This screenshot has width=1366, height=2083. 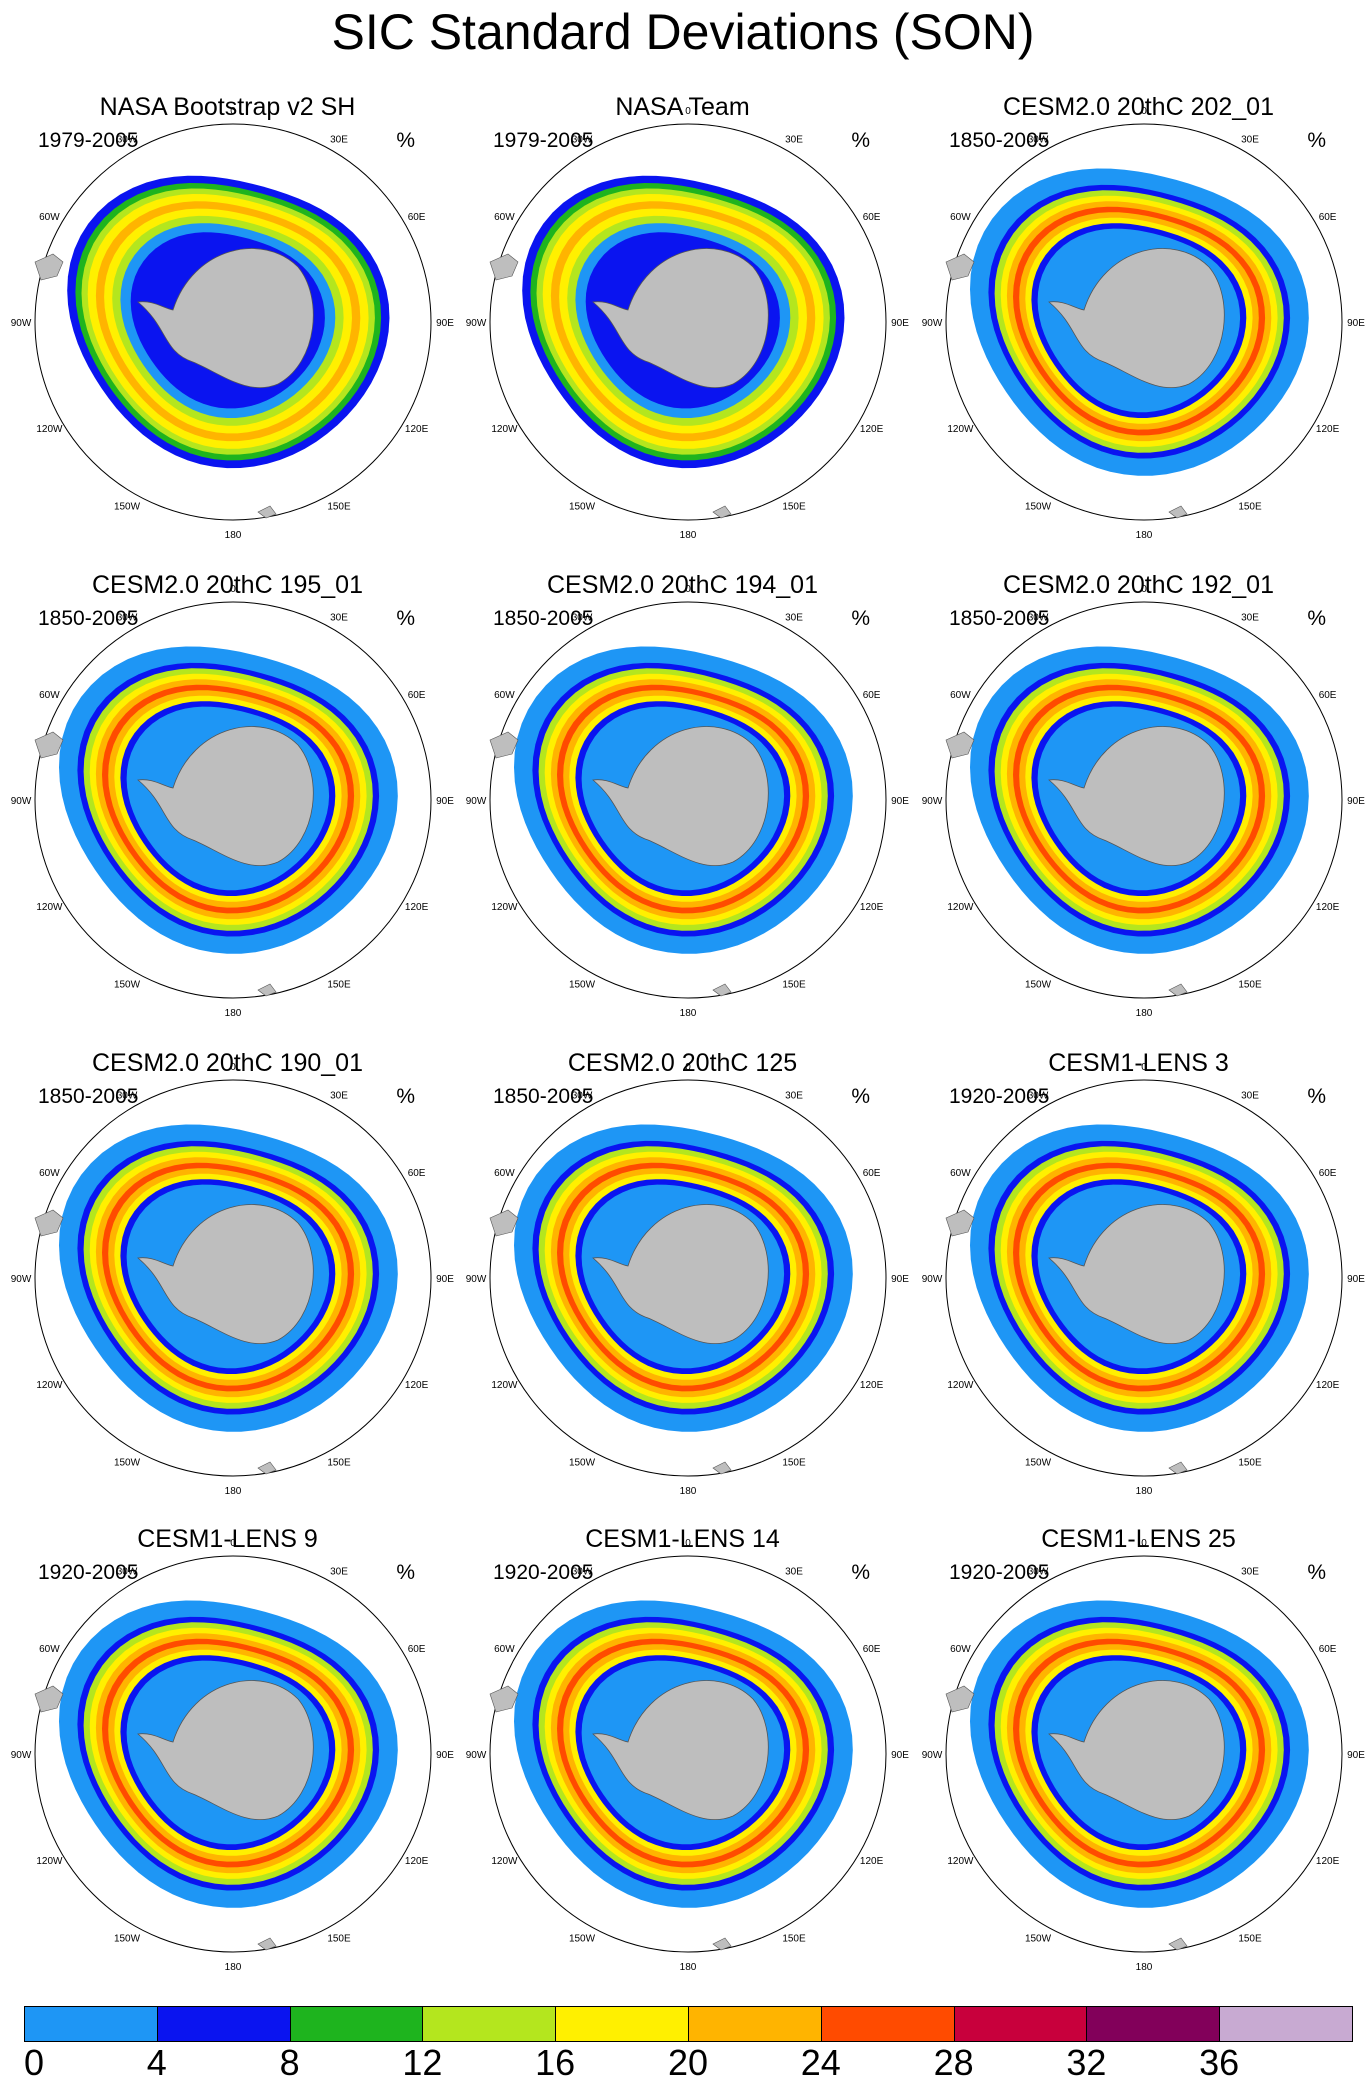 I want to click on colorbar-label: 16, so click(x=555, y=2062).